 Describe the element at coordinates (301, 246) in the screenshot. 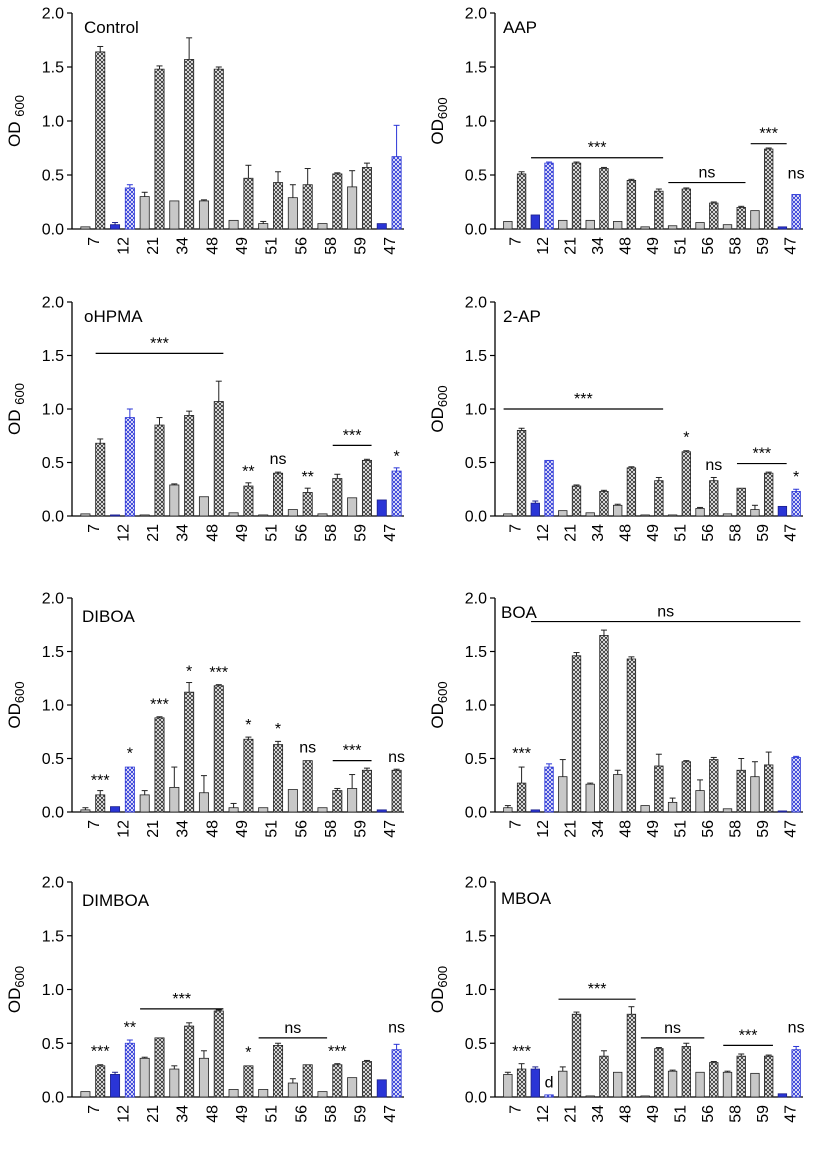

I see `x-tick-label: 56` at that location.